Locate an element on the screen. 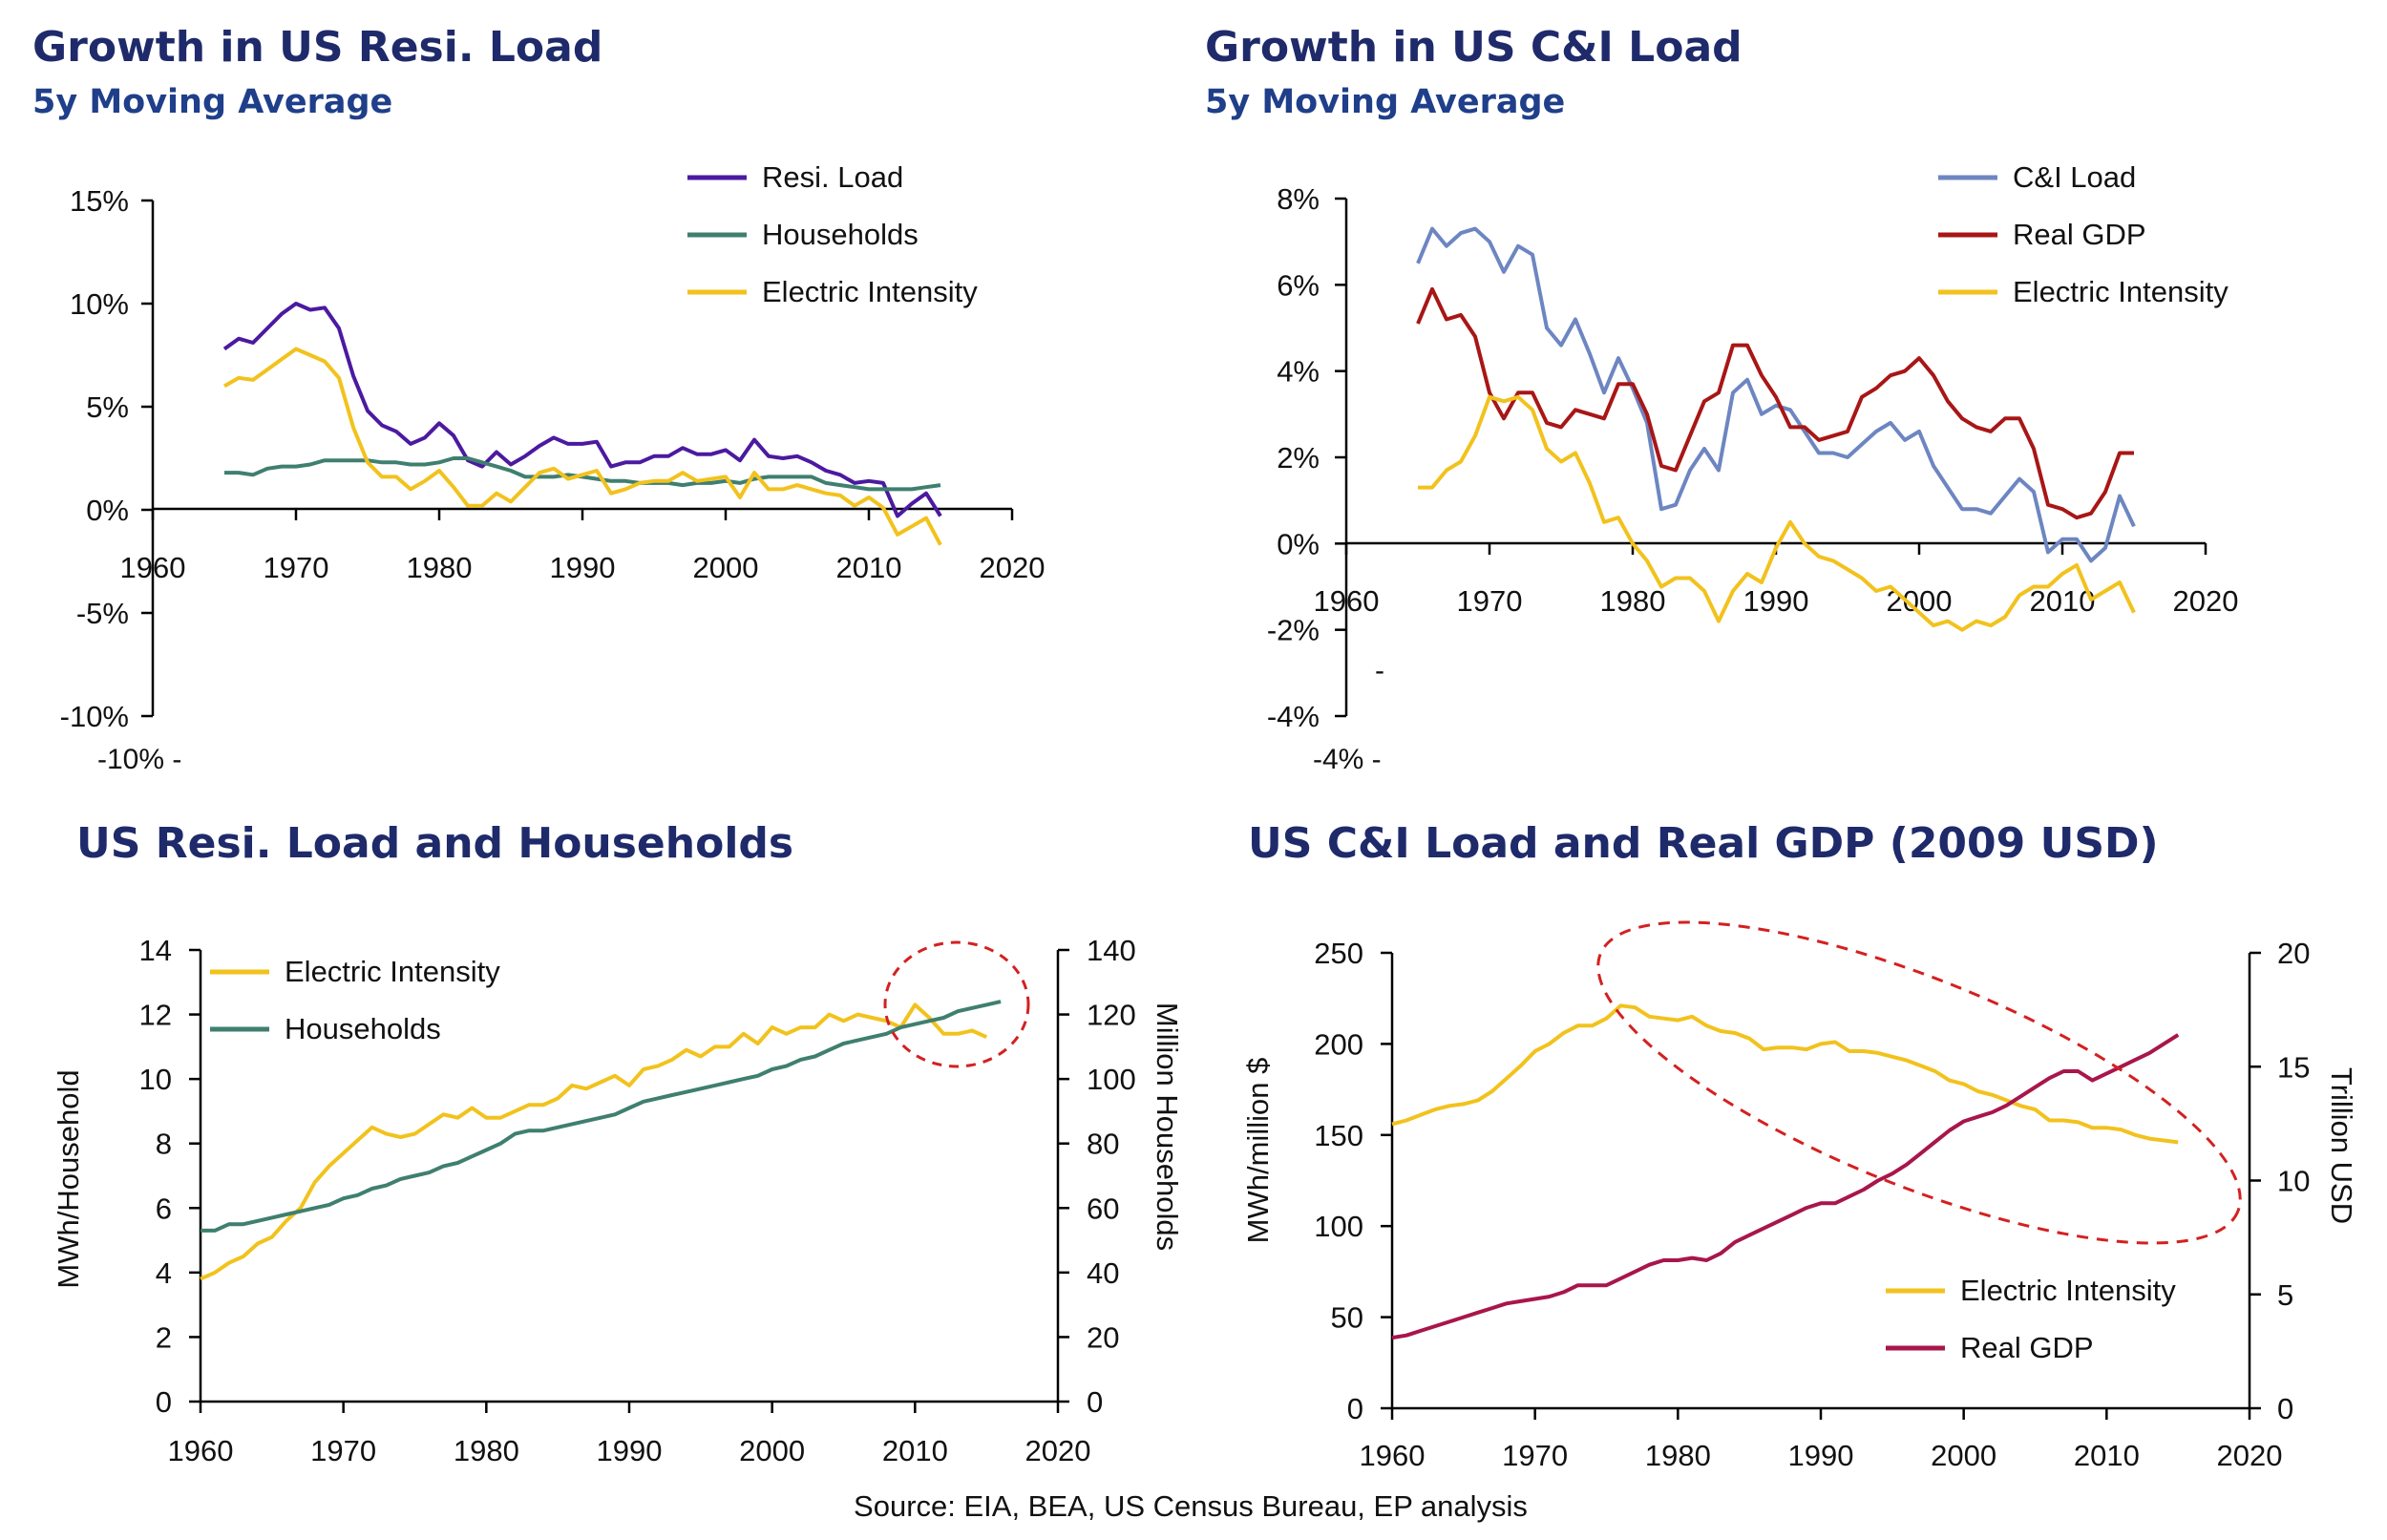  chart4-highlight-ellipse is located at coordinates (1919, 1082).